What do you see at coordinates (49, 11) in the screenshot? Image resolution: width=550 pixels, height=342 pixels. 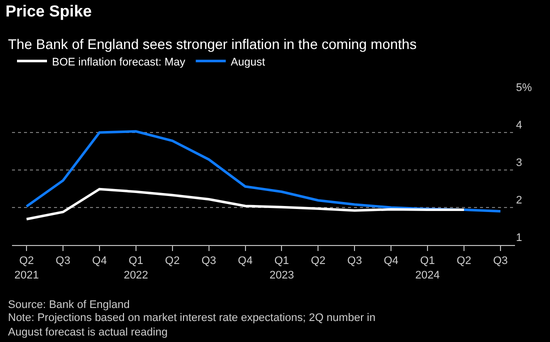 I see `chart-title: Price Spike` at bounding box center [49, 11].